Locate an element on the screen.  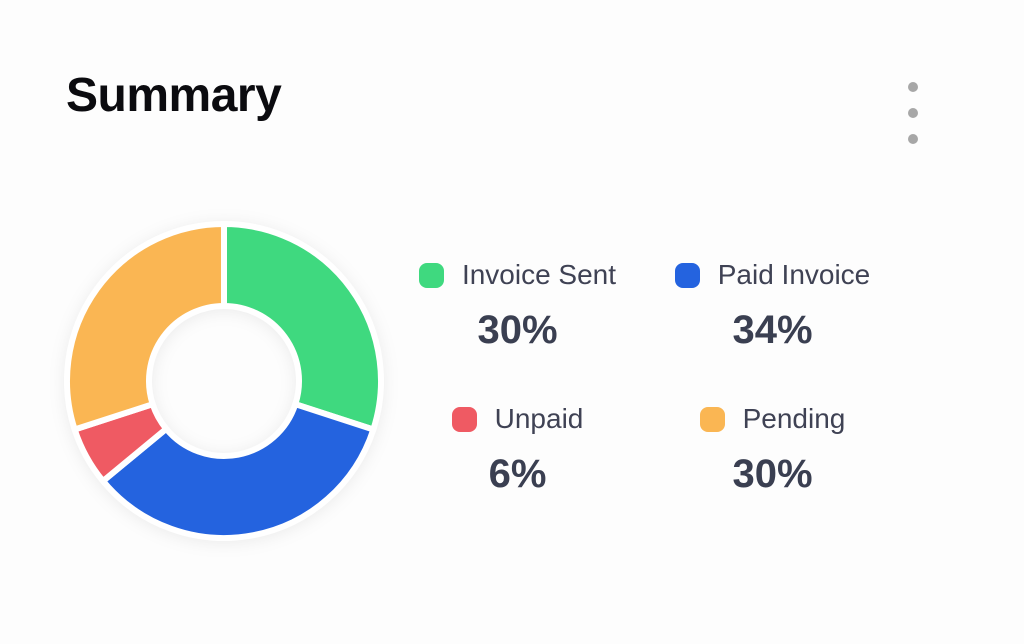
donut-slice-pending is located at coordinates (145, 327).